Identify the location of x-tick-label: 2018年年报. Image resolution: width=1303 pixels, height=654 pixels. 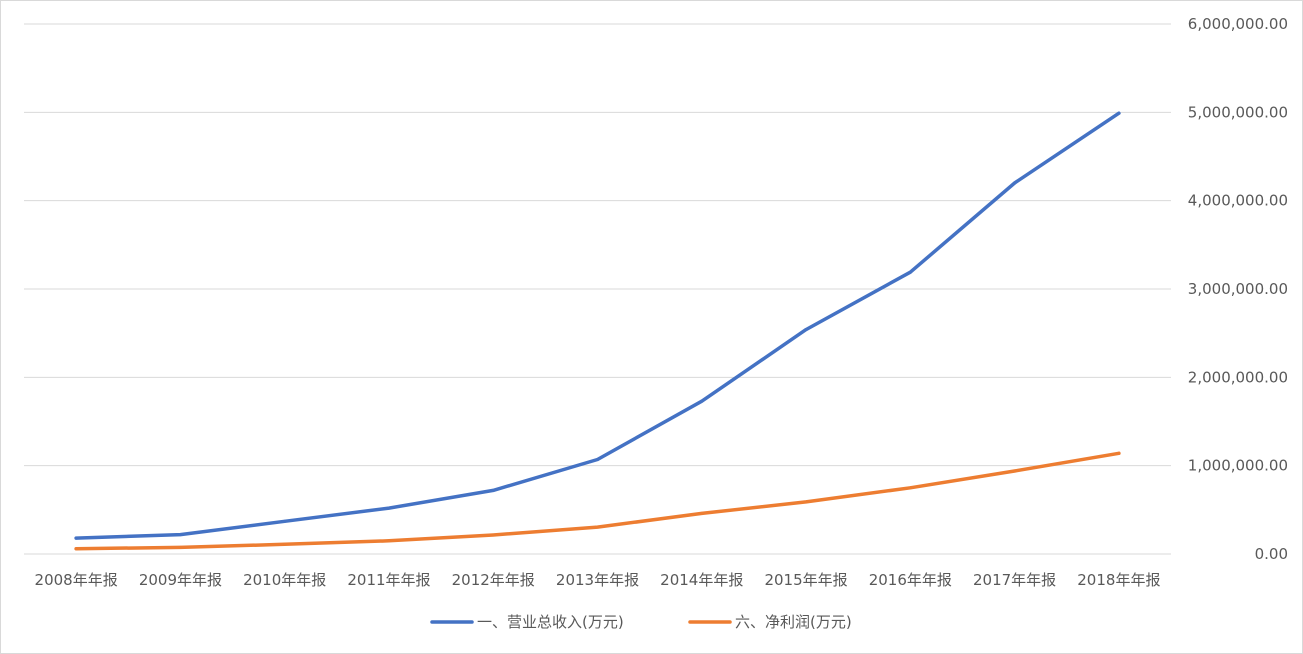
(1118, 580).